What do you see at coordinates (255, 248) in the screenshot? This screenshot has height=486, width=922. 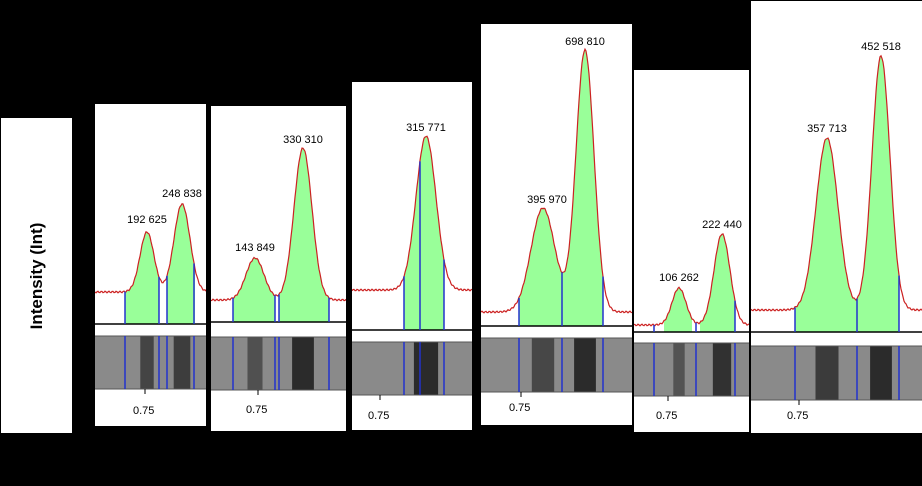 I see `peak-value-label: 143 849` at bounding box center [255, 248].